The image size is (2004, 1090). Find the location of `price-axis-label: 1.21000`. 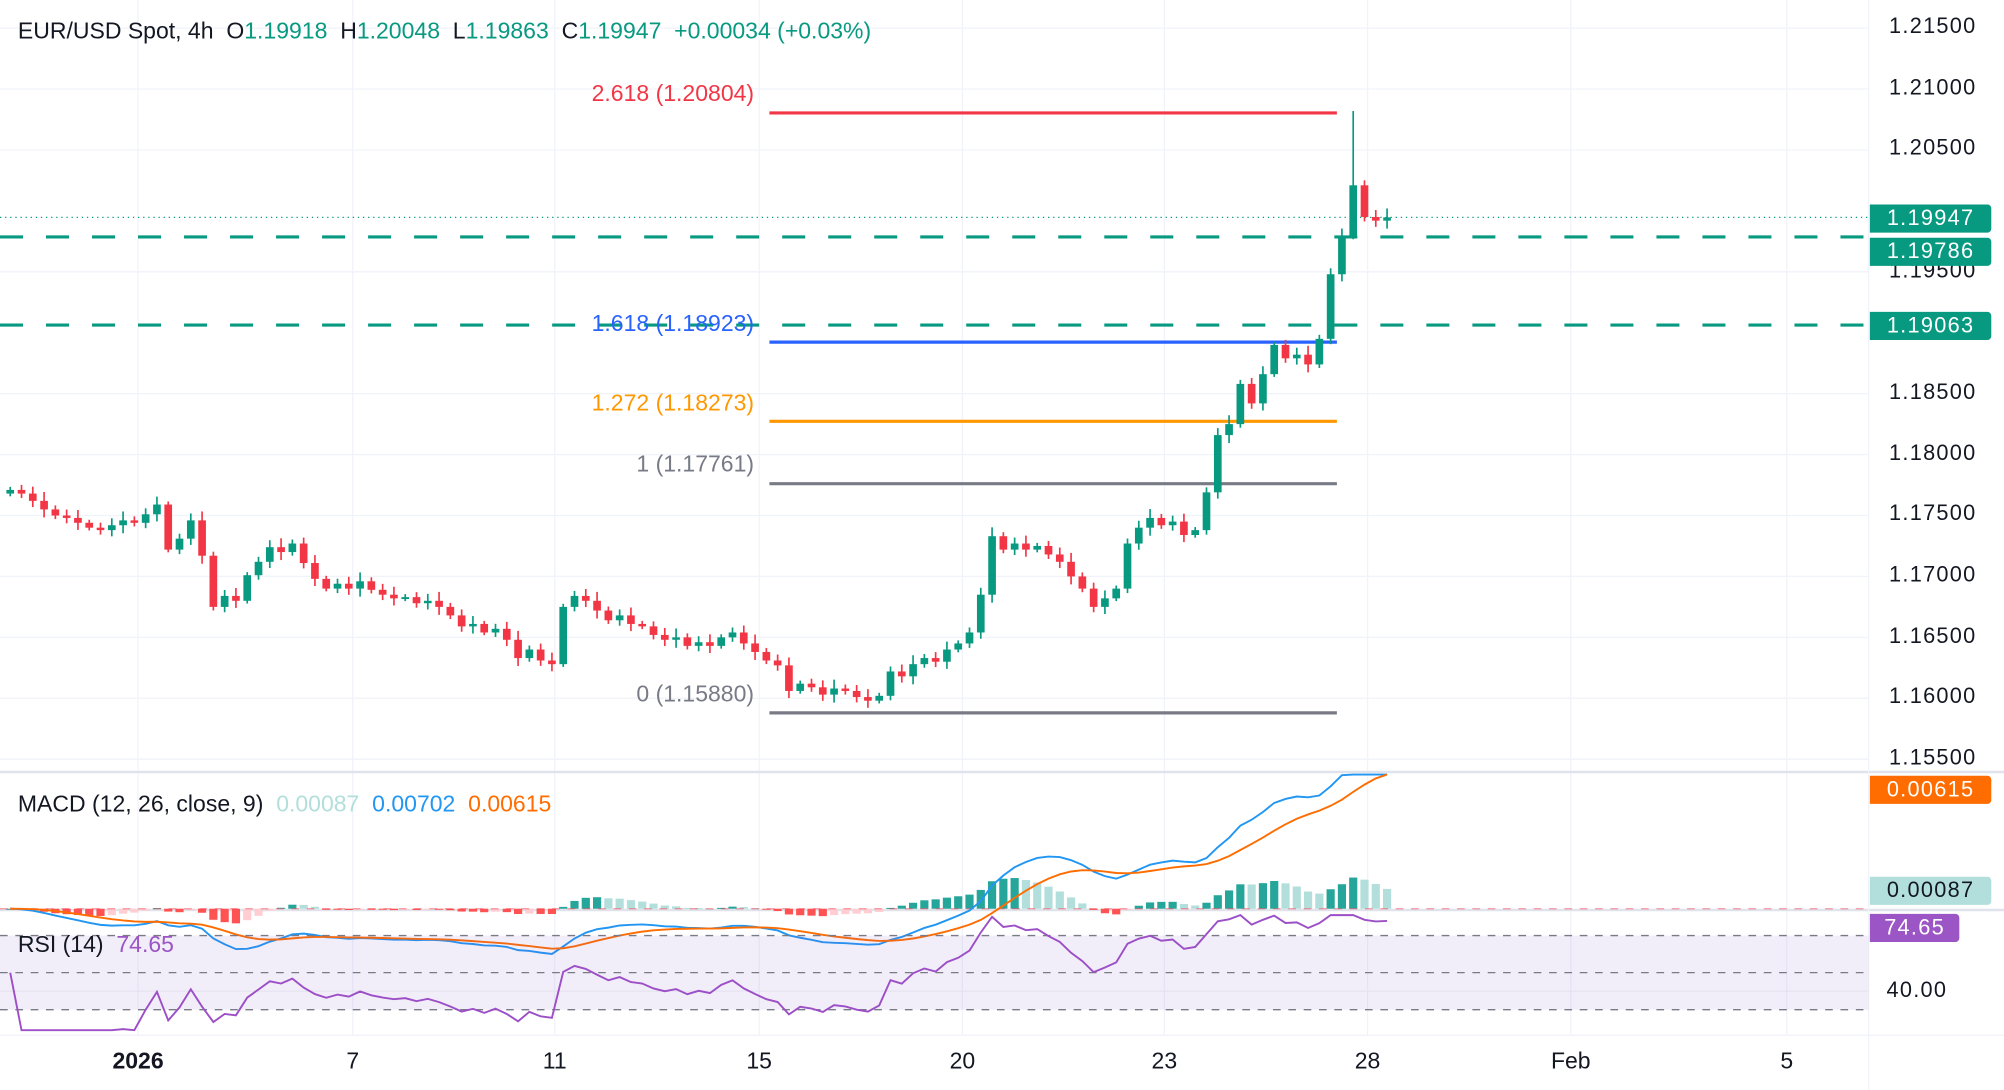

price-axis-label: 1.21000 is located at coordinates (1933, 87).